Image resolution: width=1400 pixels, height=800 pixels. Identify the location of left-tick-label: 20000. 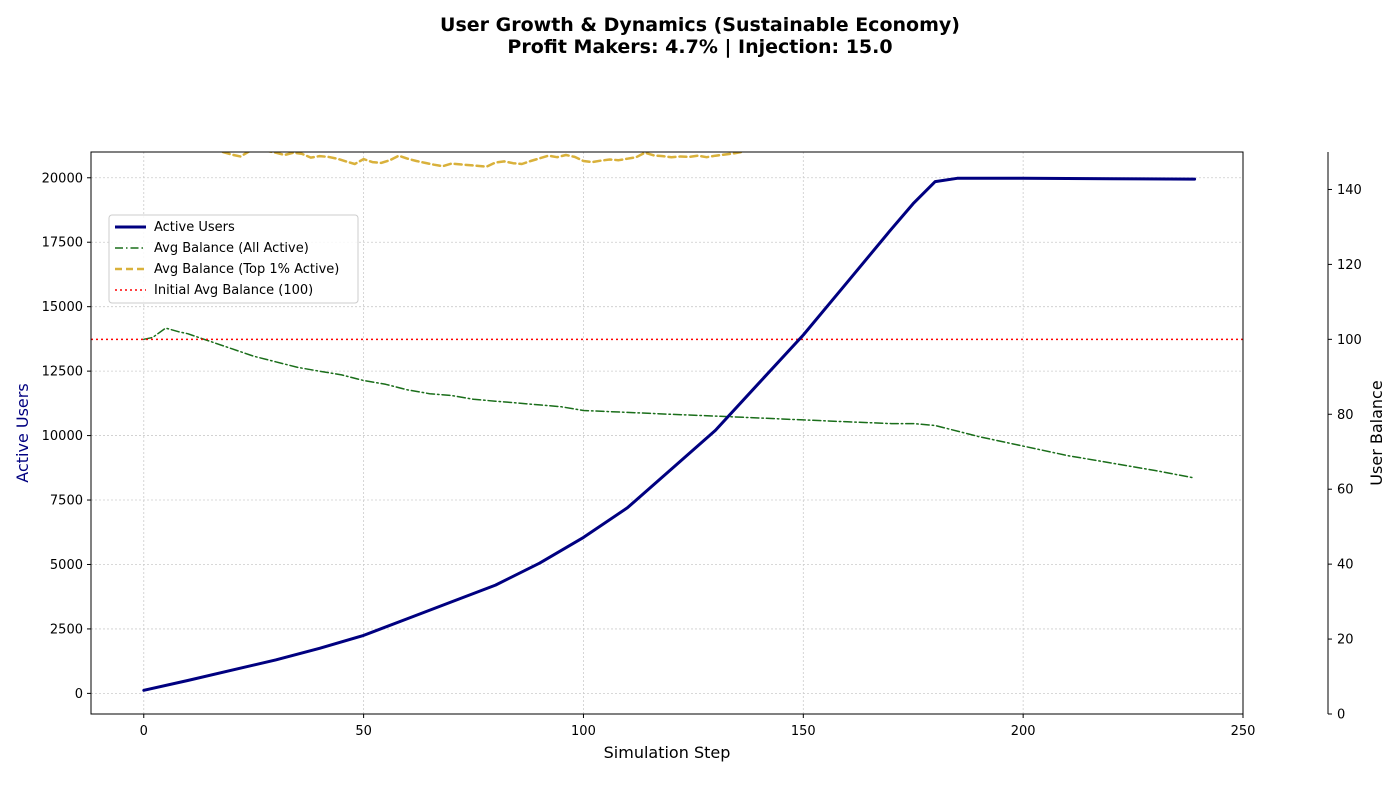
(62, 178).